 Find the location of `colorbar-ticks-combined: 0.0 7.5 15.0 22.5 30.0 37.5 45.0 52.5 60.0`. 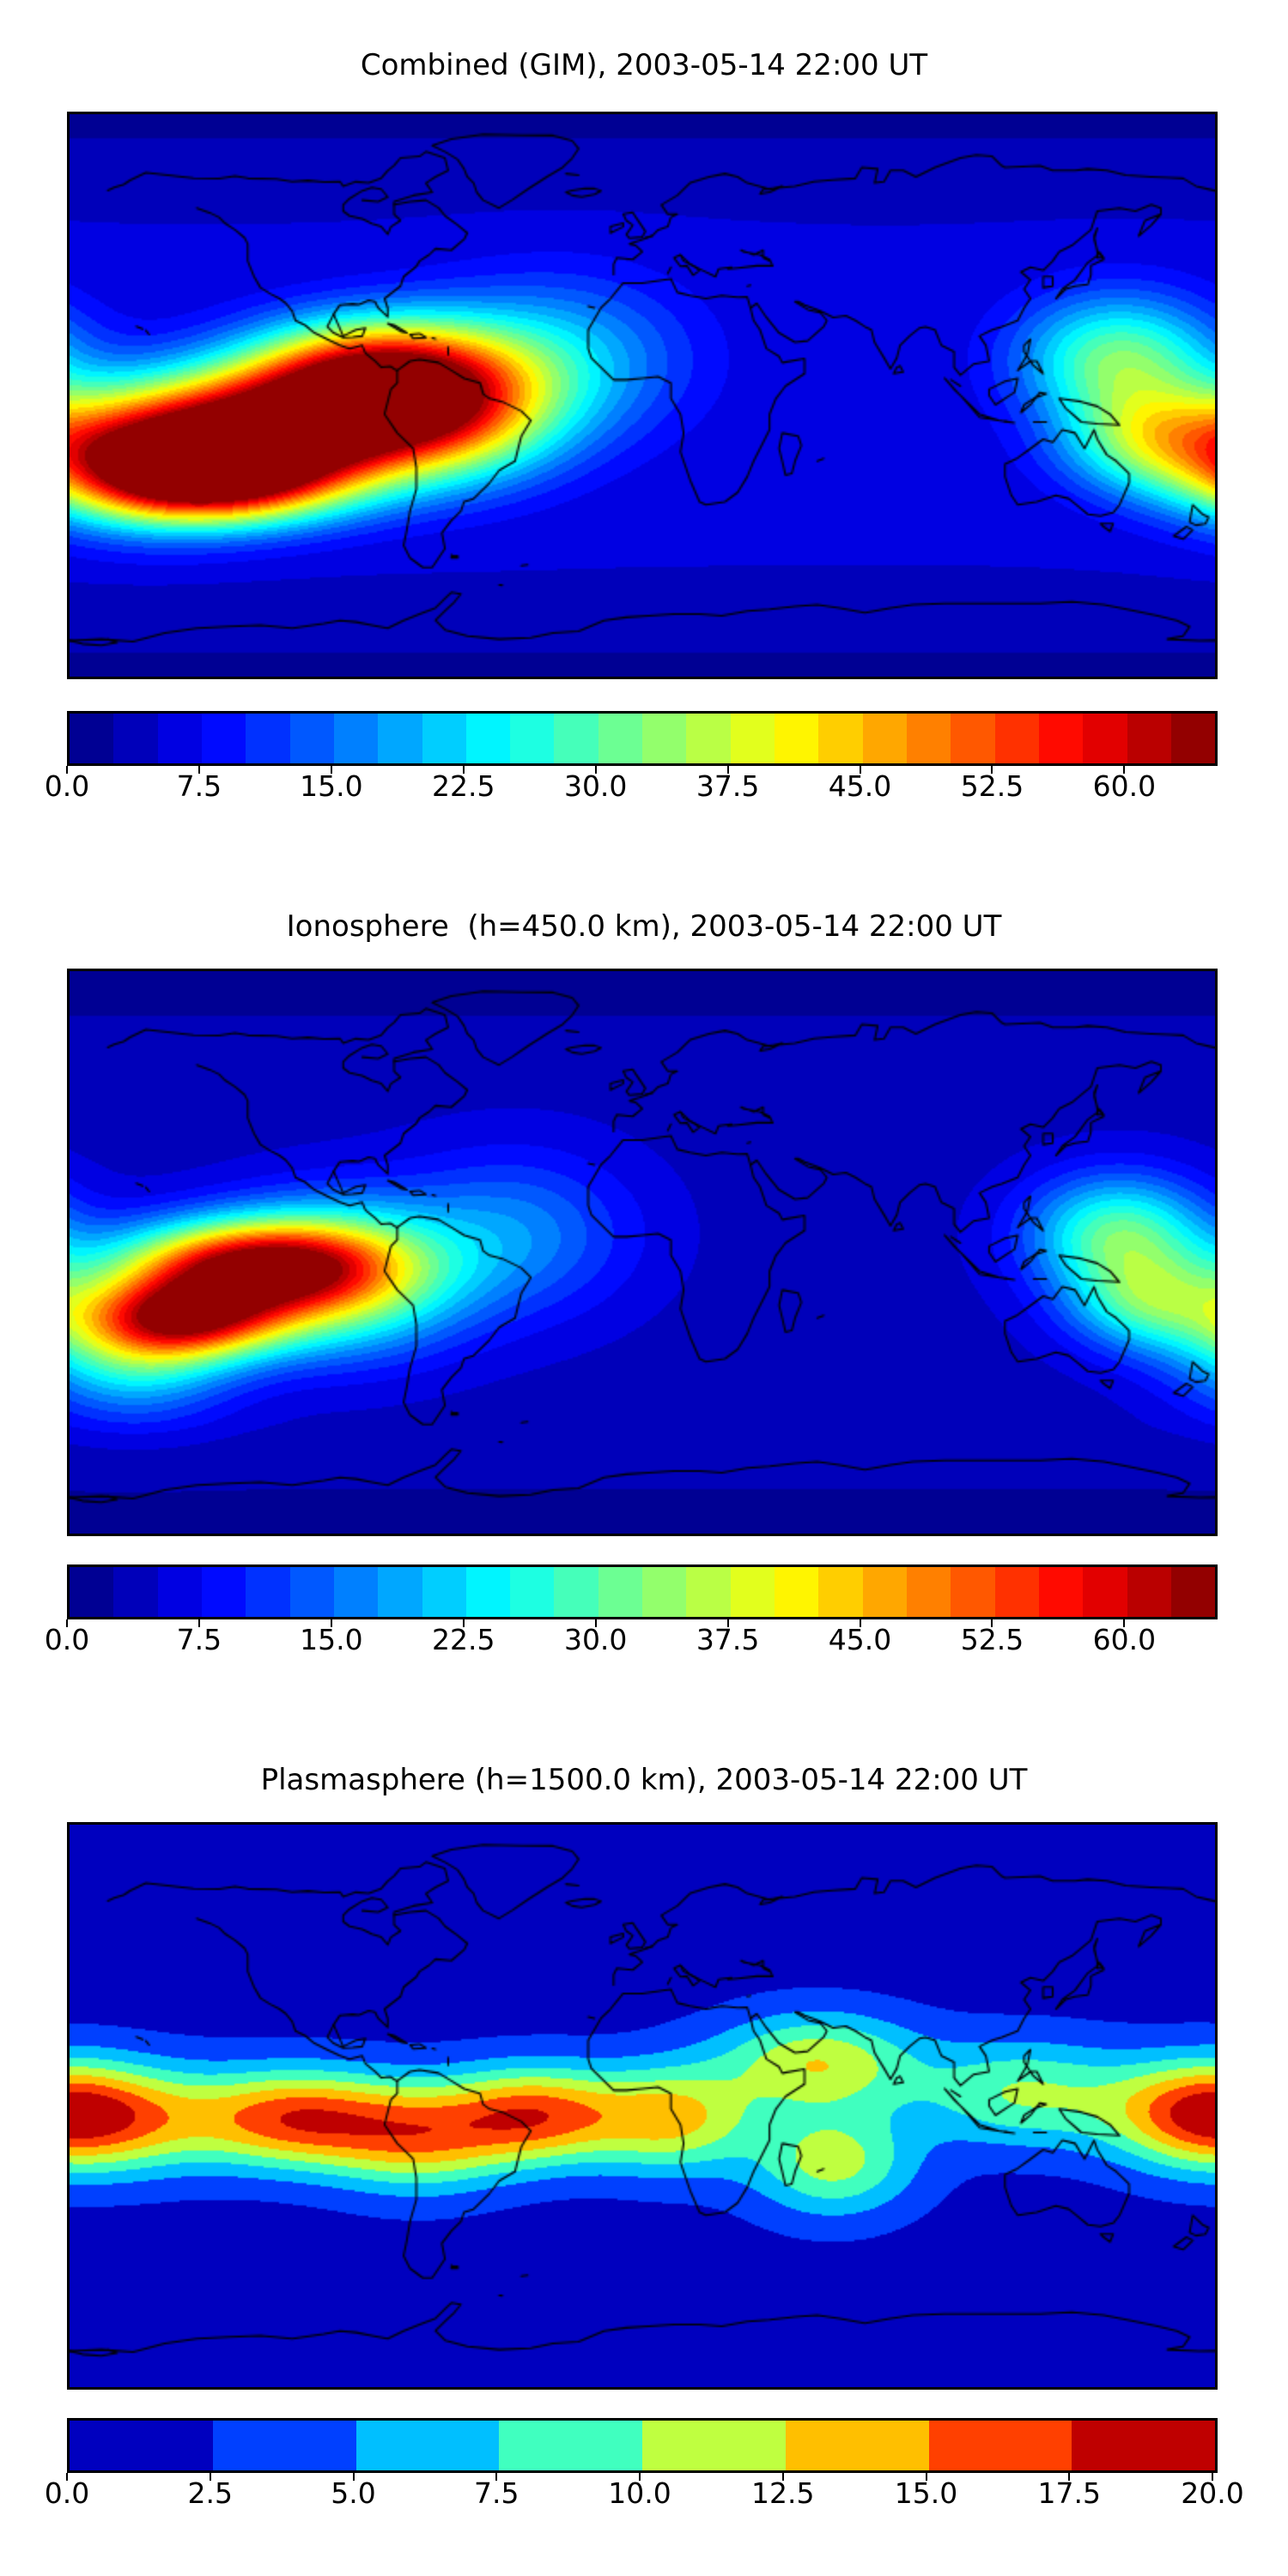

colorbar-ticks-combined: 0.0 7.5 15.0 22.5 30.0 37.5 45.0 52.5 60.0 is located at coordinates (630, 788).